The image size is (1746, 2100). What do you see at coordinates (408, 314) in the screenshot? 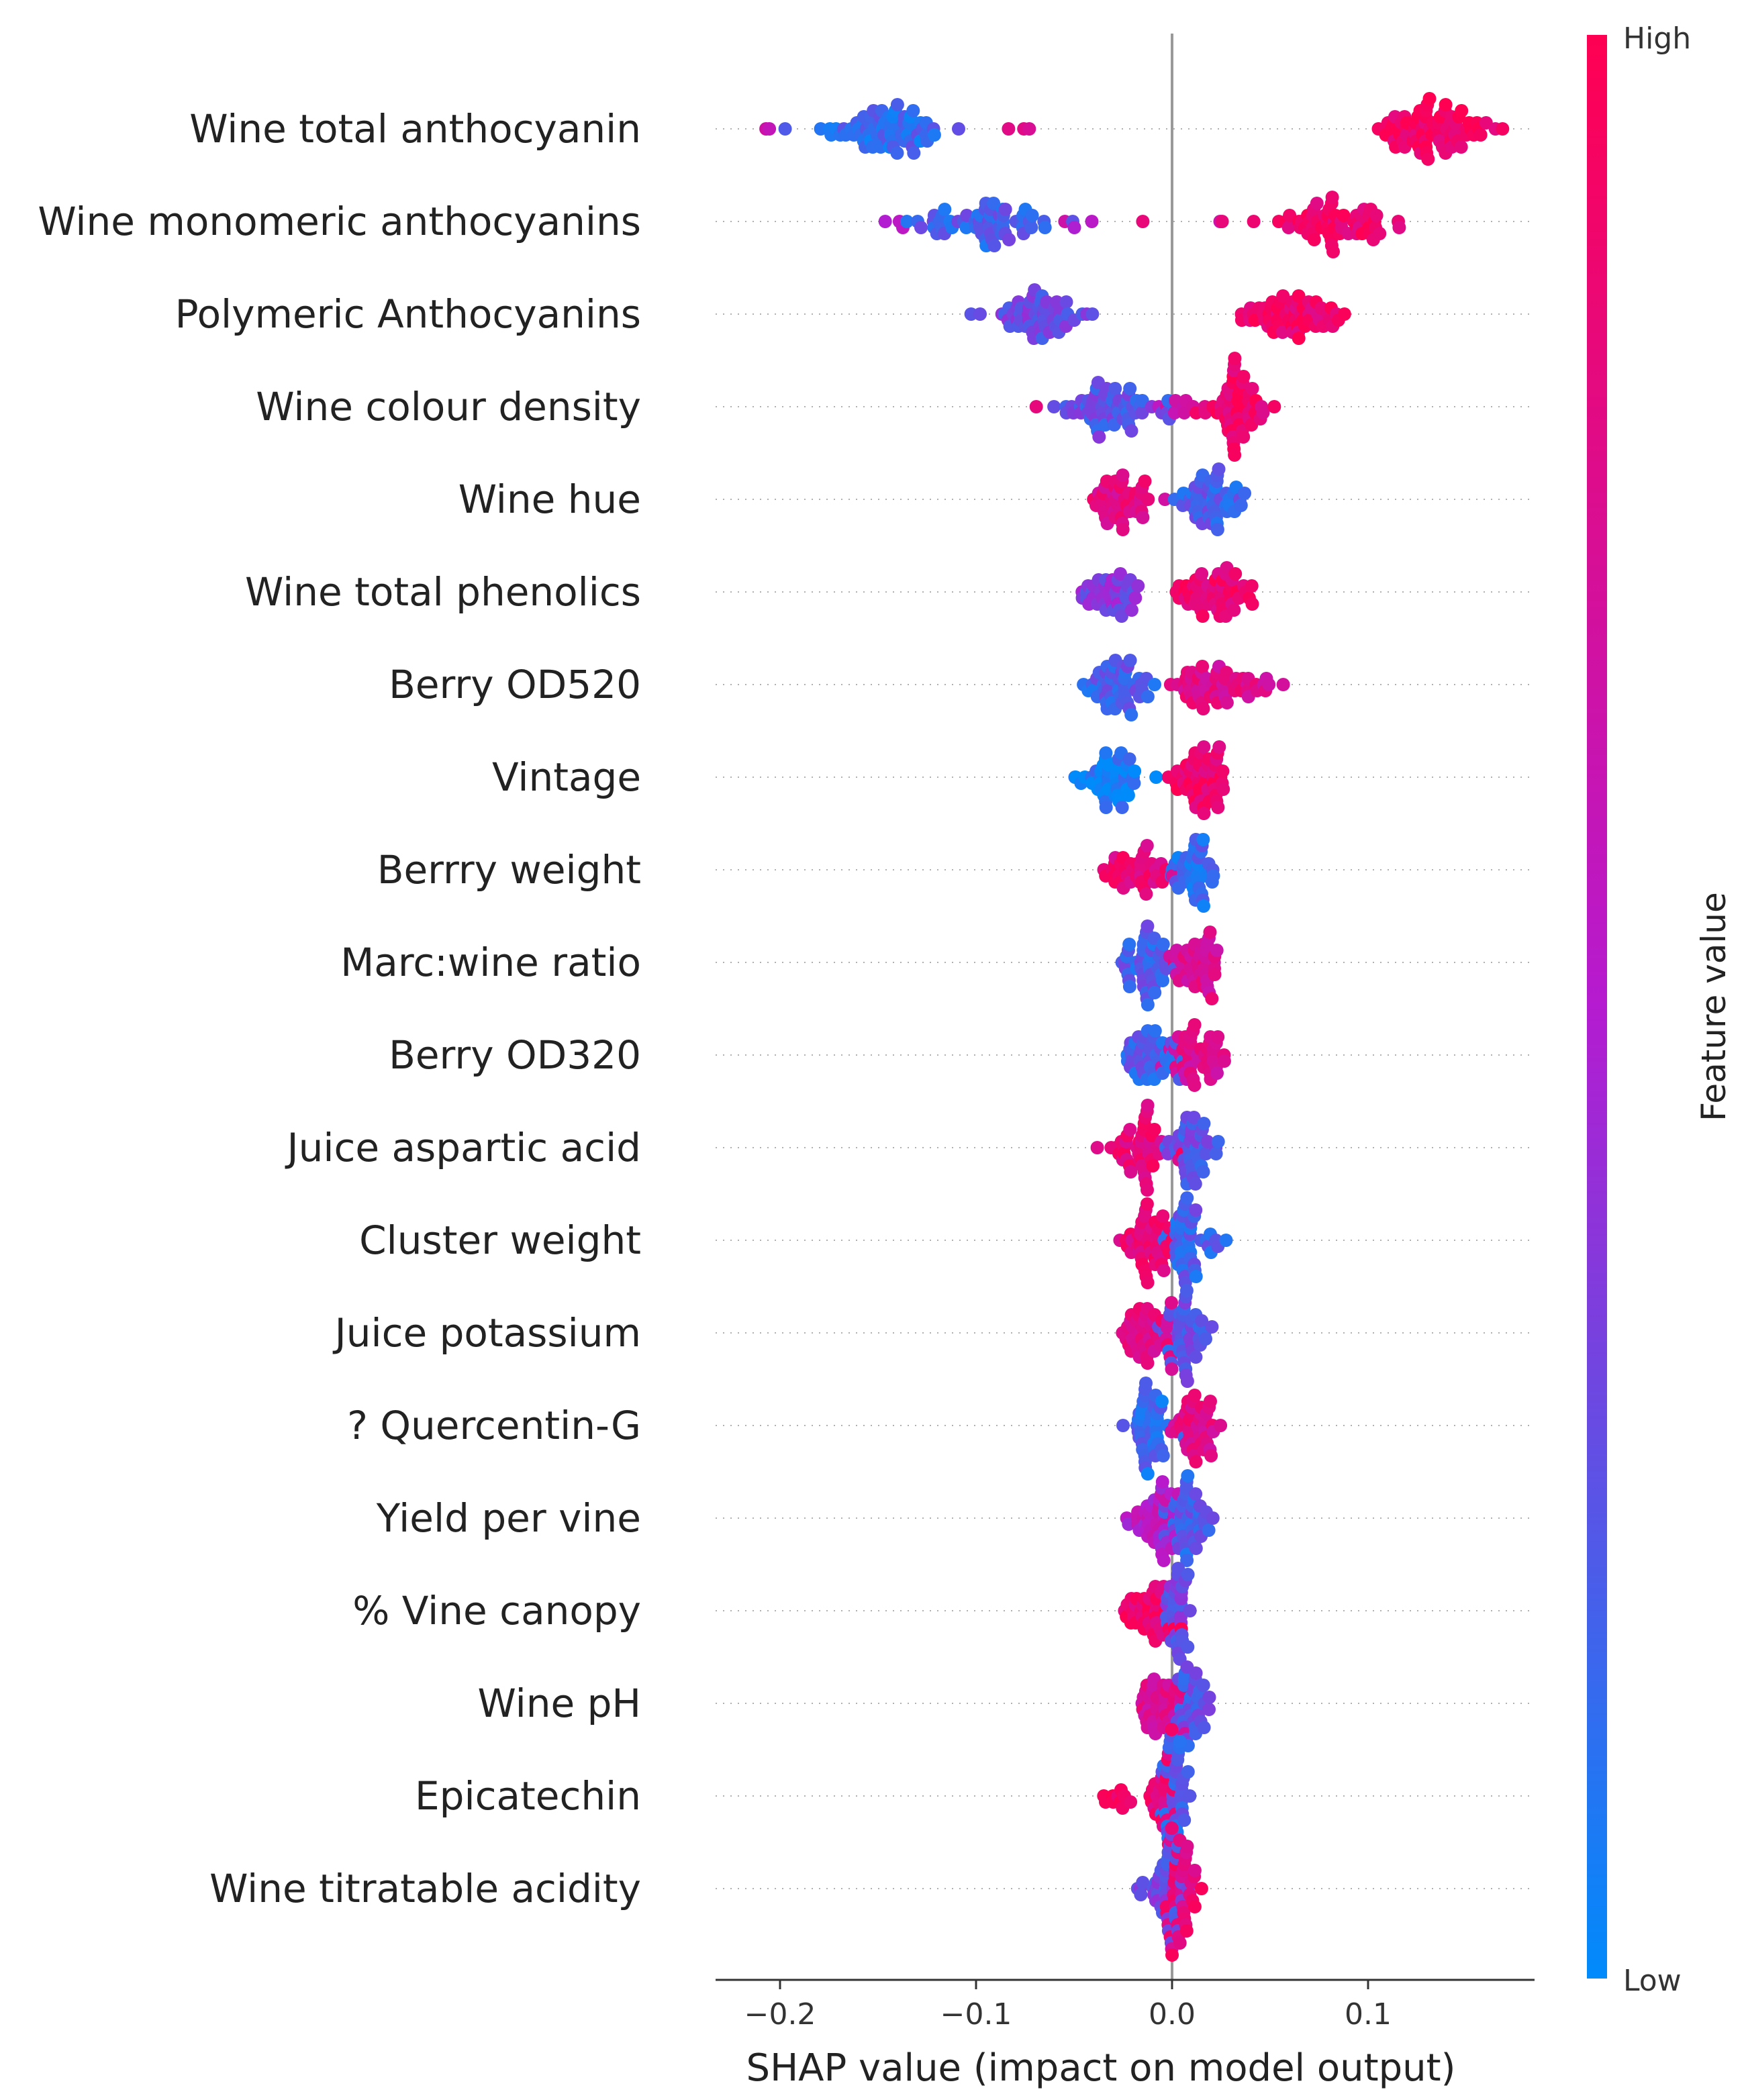
I see `feature-label: Polymeric Anthocyanins` at bounding box center [408, 314].